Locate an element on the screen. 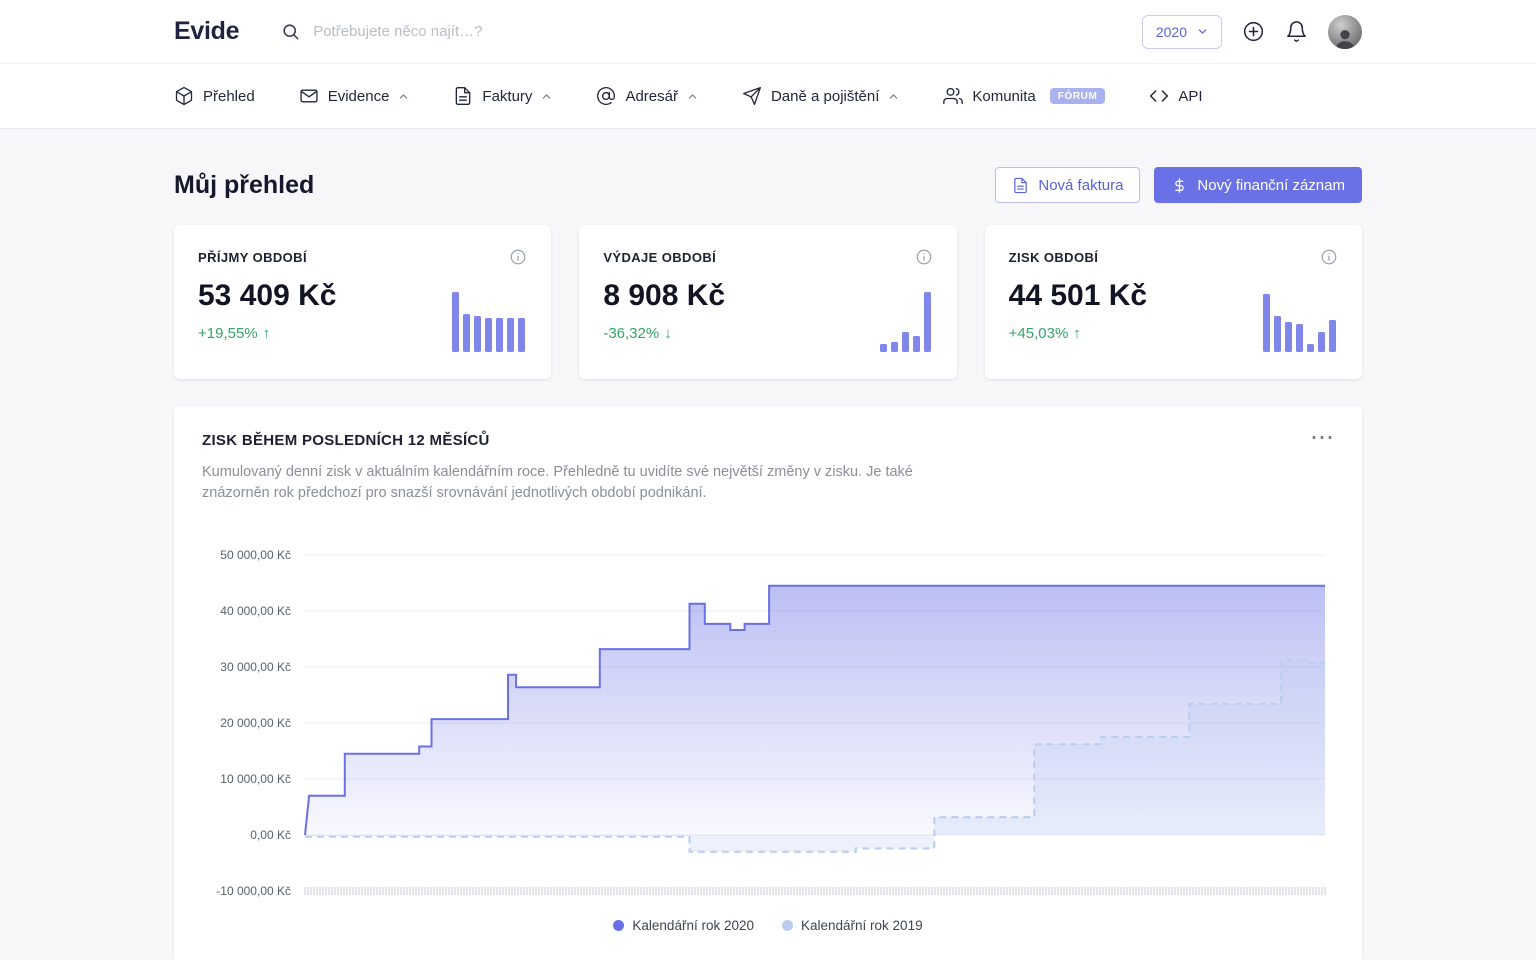 This screenshot has height=960, width=1536. at-sign-icon is located at coordinates (606, 96).